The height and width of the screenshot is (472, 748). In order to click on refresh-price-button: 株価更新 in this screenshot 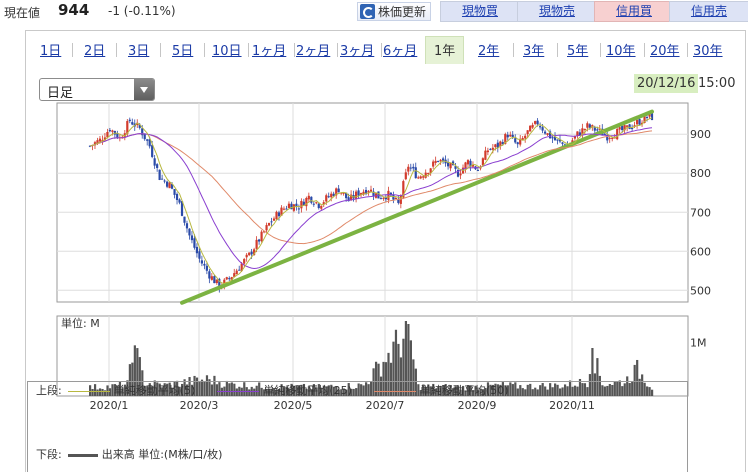, I will do `click(394, 11)`.